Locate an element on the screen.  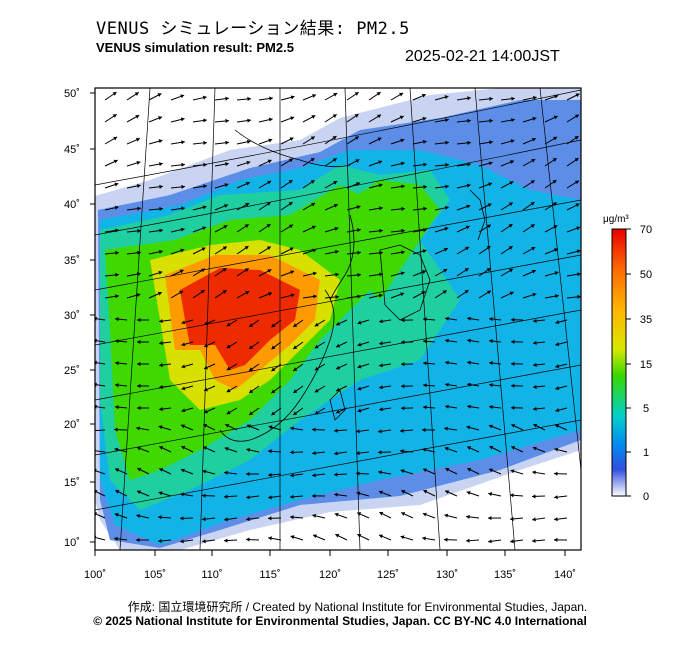
latitude-labels: 50˚ 45˚ 40˚ 35˚ 30˚ 25˚ 20˚ 15˚ 10˚ is located at coordinates (79, 318).